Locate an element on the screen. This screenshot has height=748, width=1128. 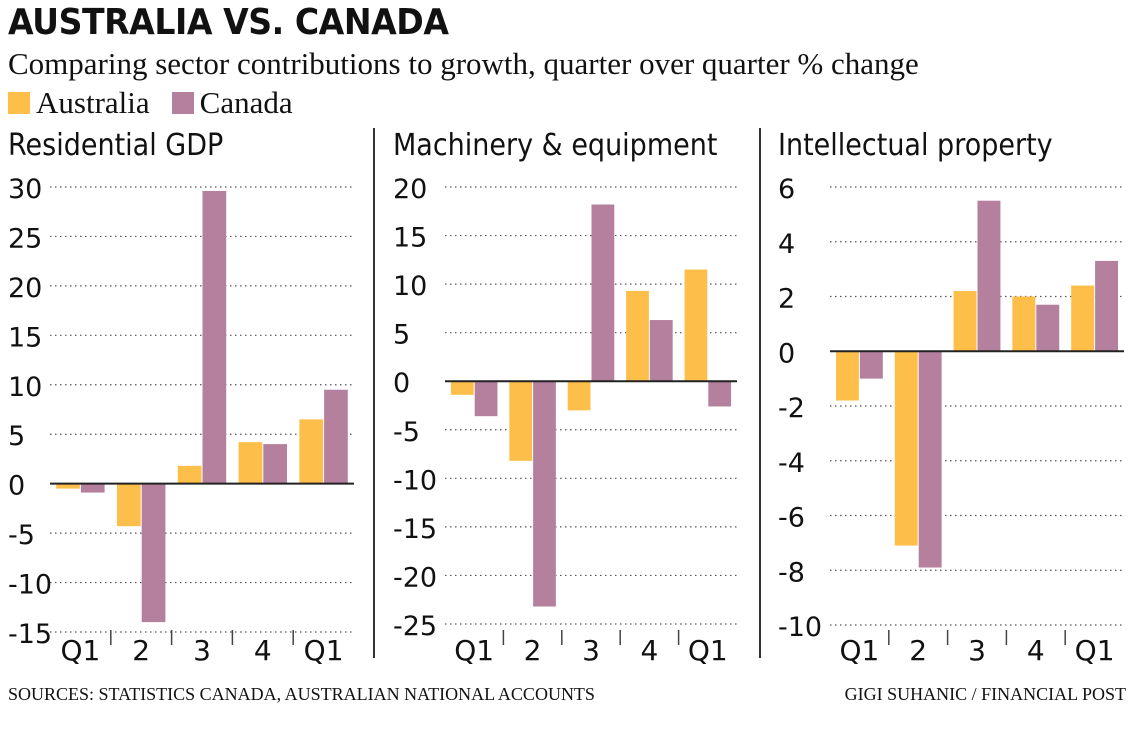
panel-title: Machinery & equipment is located at coordinates (555, 145).